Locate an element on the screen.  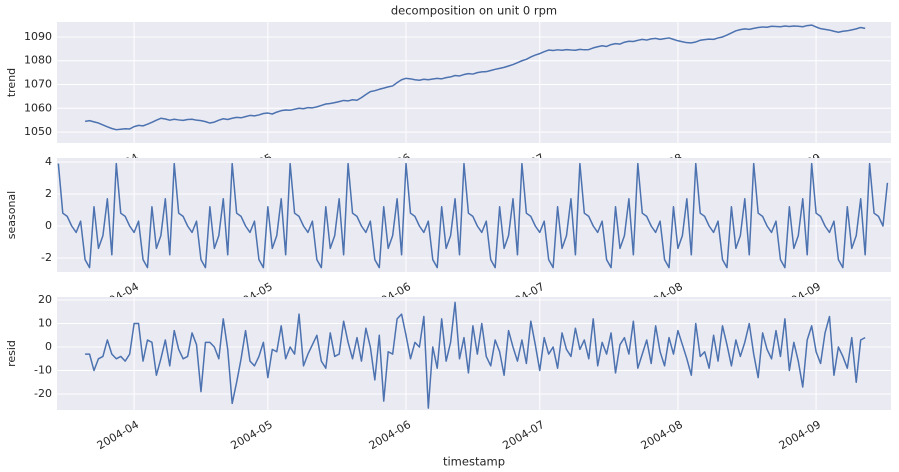
y-axis-label: seasonal is located at coordinates (11, 215).